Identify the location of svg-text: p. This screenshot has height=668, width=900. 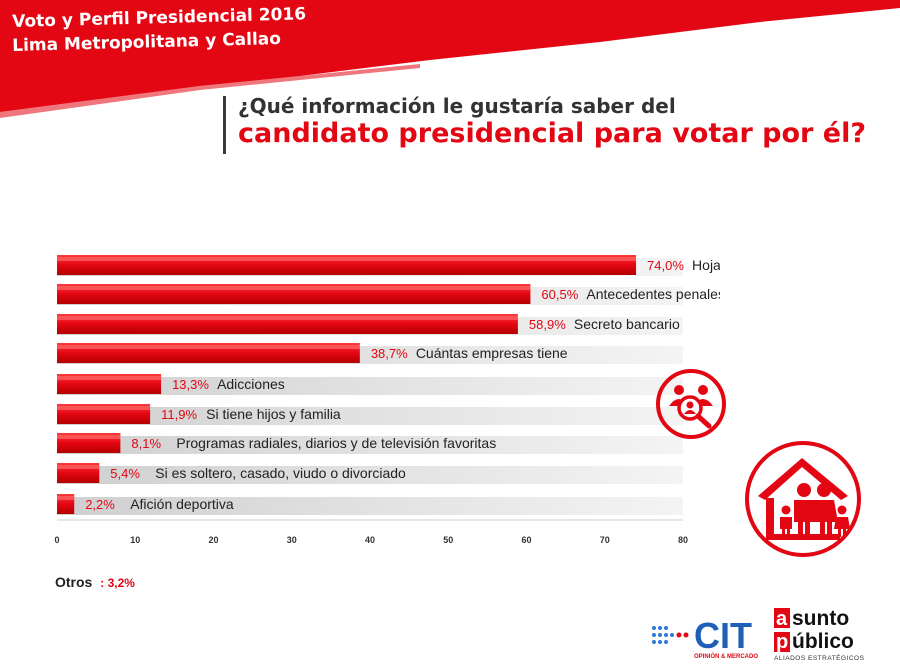
(782, 642).